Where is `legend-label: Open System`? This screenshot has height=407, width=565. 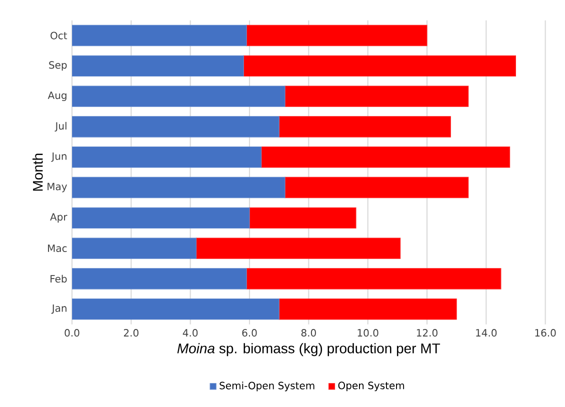 legend-label: Open System is located at coordinates (371, 387).